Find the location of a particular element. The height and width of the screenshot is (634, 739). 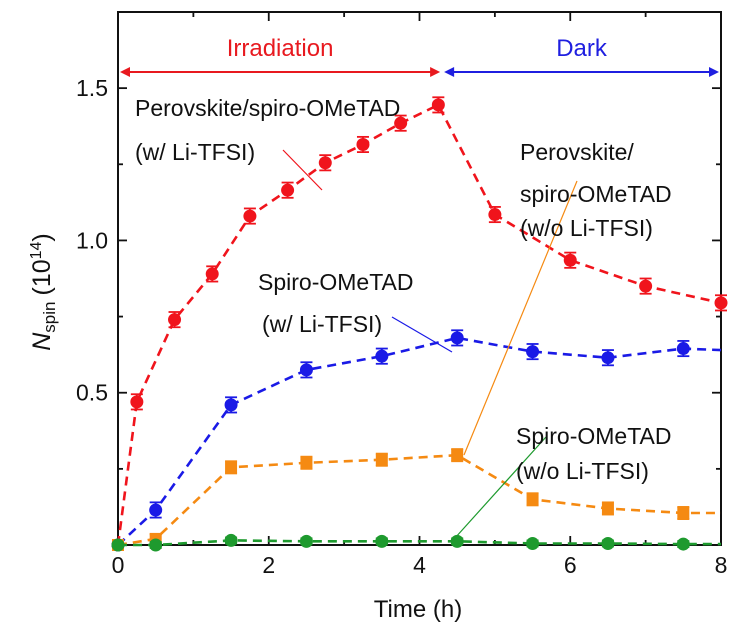

x-tick-label: 4 is located at coordinates (419, 565).